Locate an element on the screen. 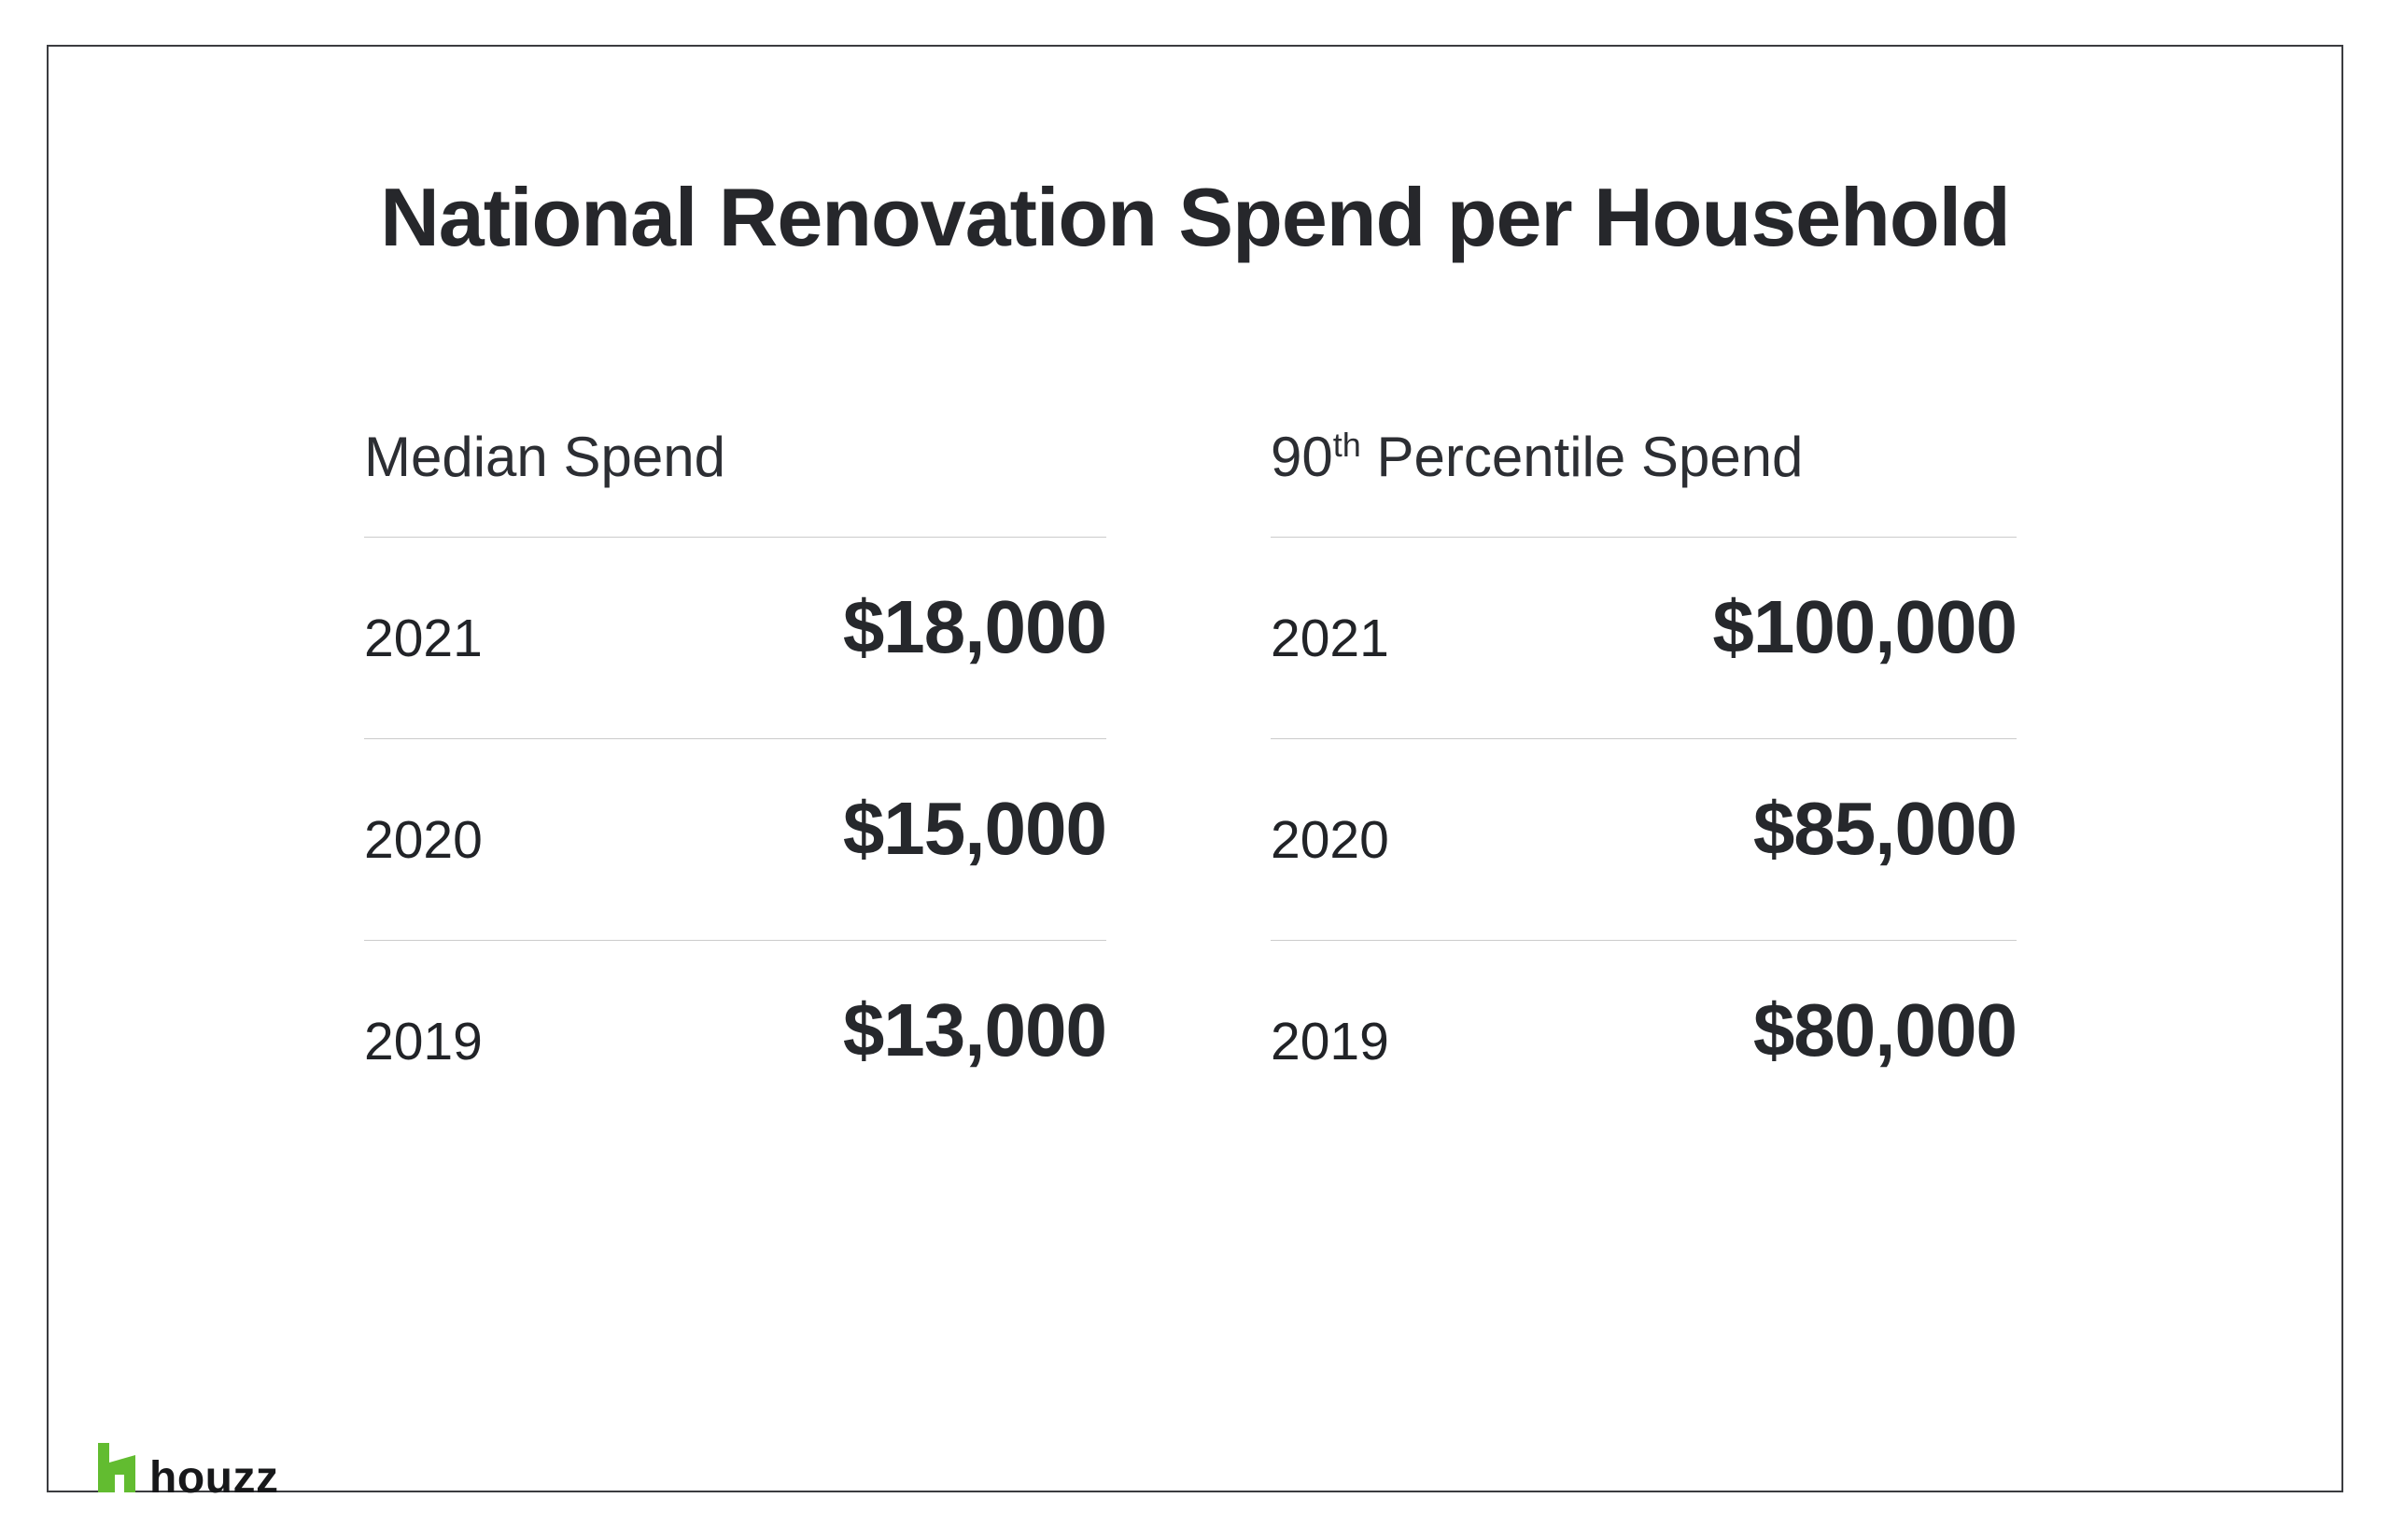  median-header-text: Median Spend is located at coordinates (544, 457).